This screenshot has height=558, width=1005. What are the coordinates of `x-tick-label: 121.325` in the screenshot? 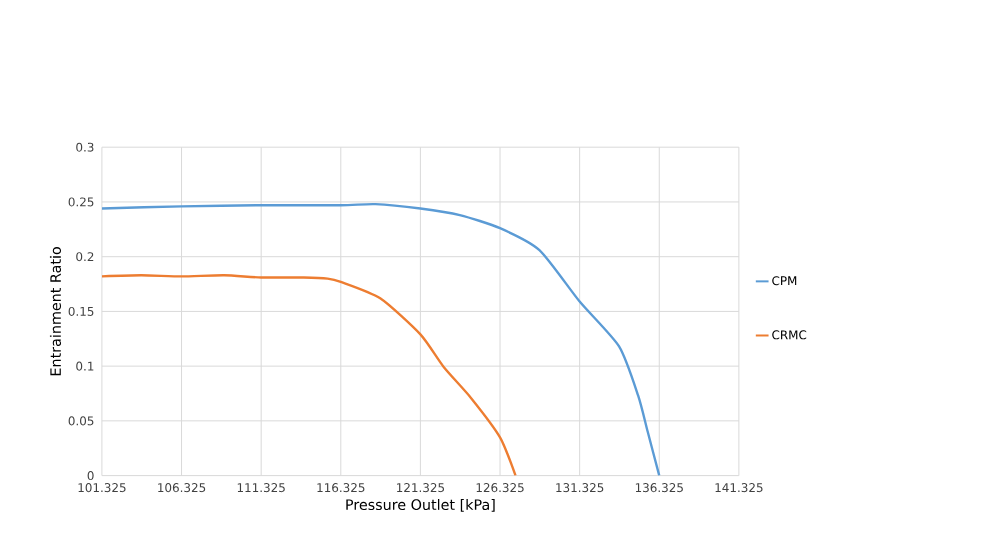 It's located at (421, 488).